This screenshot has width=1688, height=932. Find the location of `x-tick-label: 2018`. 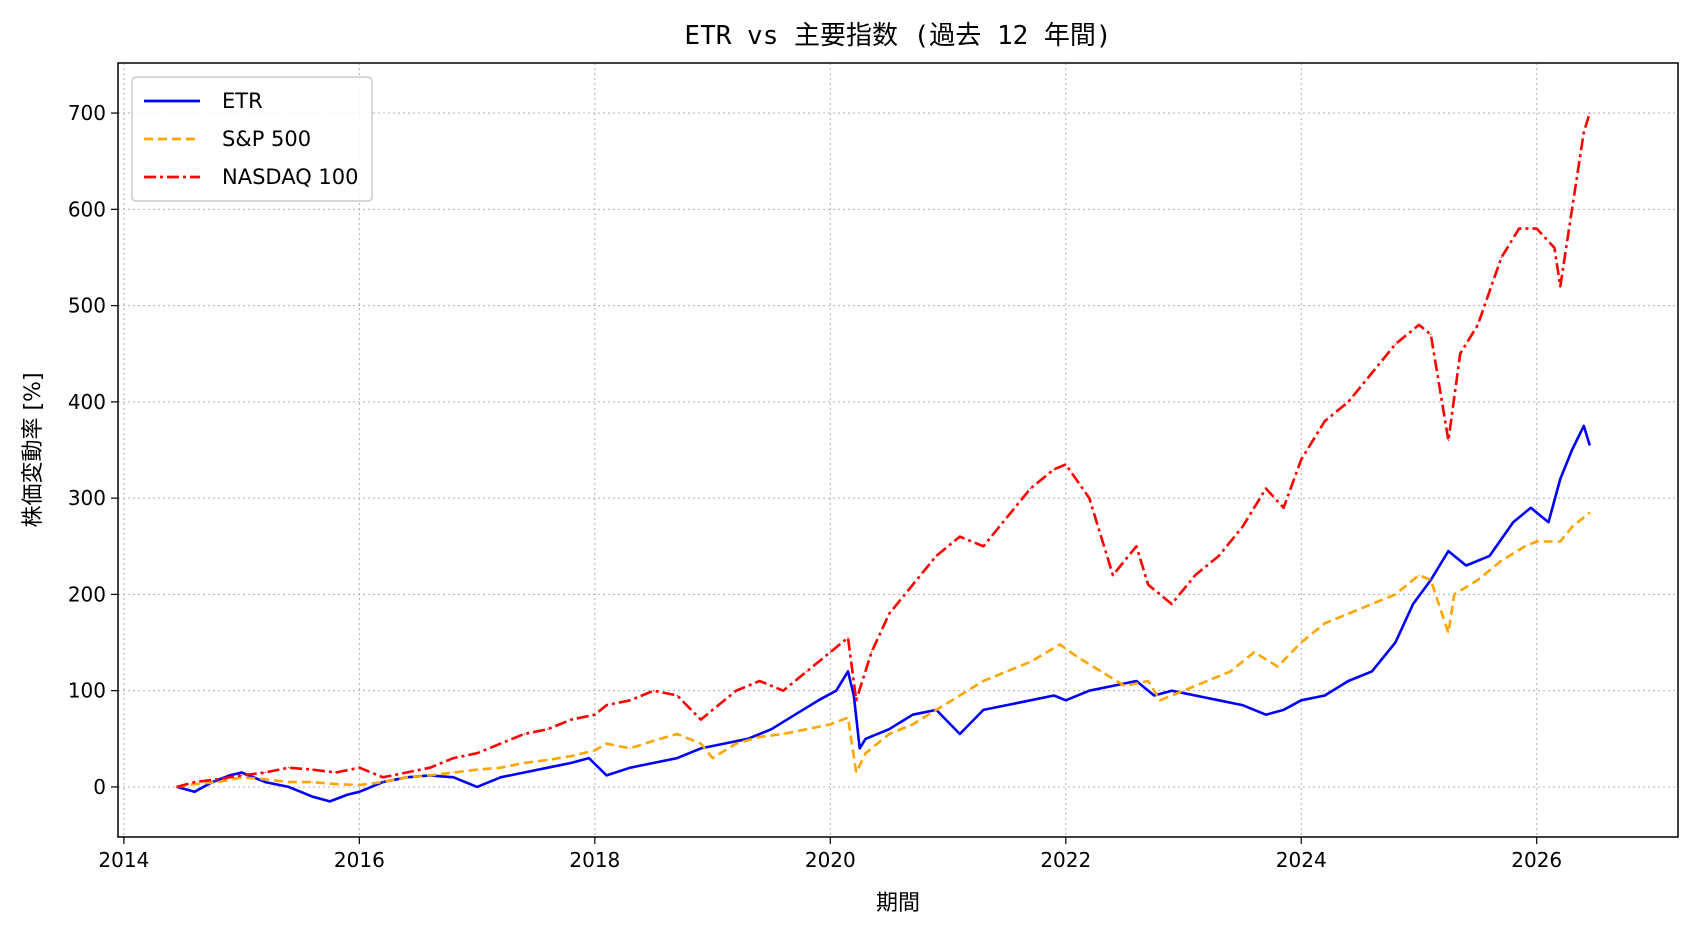

x-tick-label: 2018 is located at coordinates (594, 860).